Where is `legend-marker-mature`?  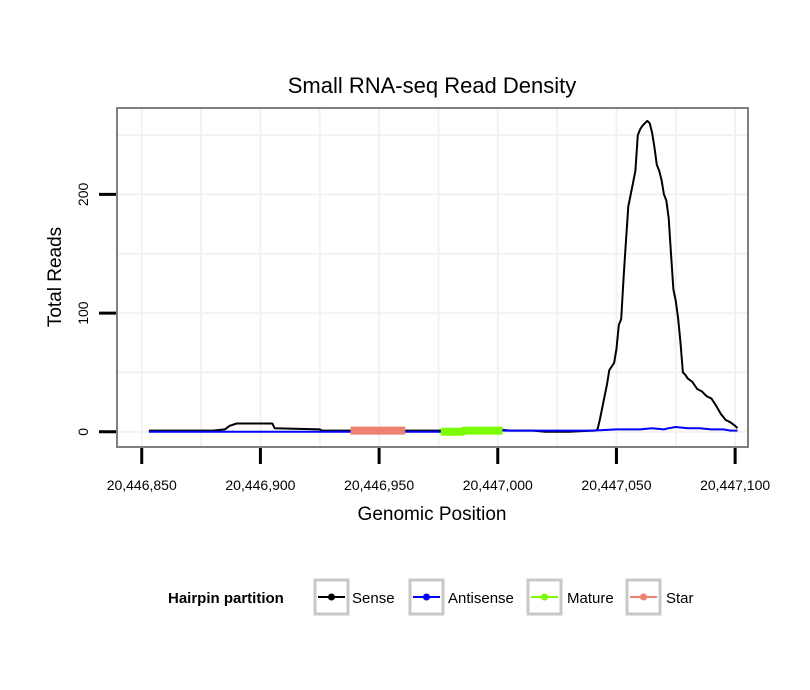 legend-marker-mature is located at coordinates (544, 597).